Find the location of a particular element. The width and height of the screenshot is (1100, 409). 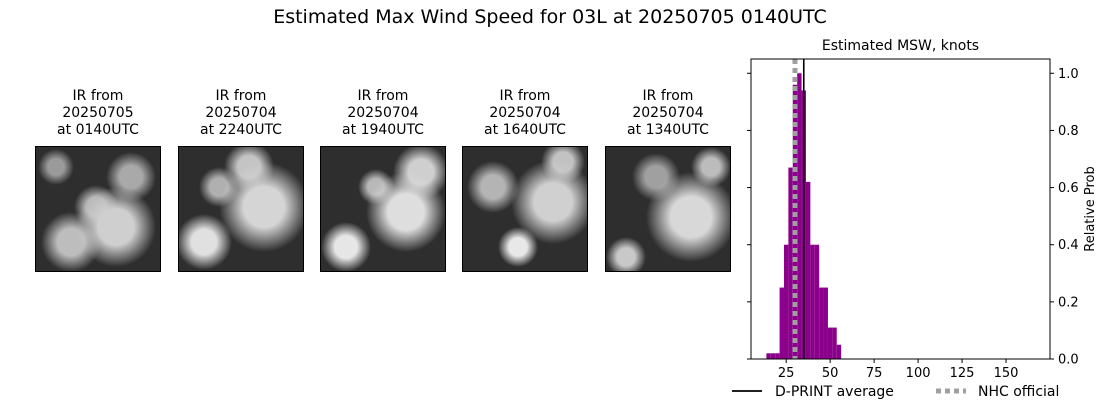

x-tick-label: 125 is located at coordinates (962, 373).